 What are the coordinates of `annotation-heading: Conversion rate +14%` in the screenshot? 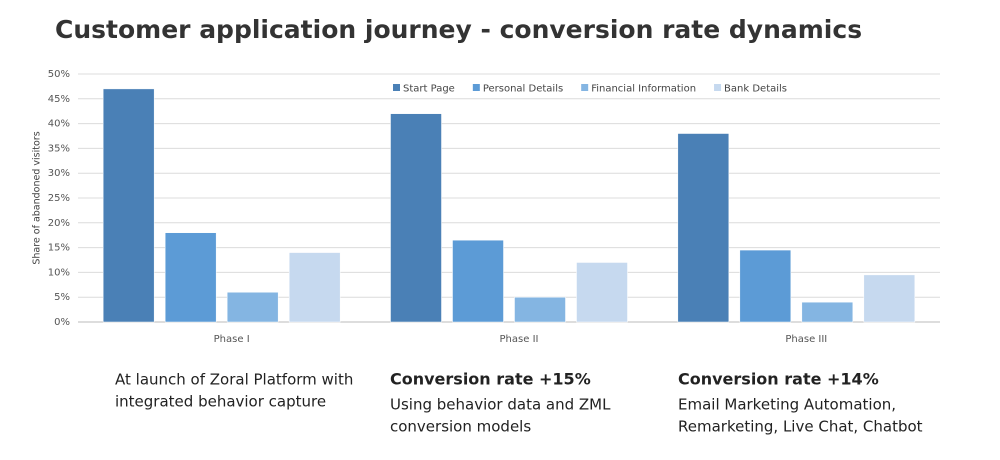 It's located at (778, 379).